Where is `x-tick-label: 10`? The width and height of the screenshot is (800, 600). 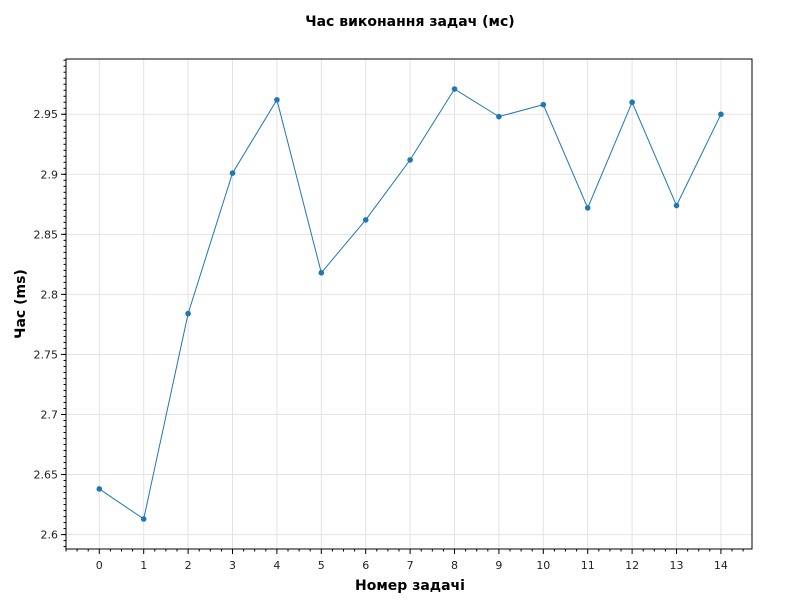
x-tick-label: 10 is located at coordinates (543, 565).